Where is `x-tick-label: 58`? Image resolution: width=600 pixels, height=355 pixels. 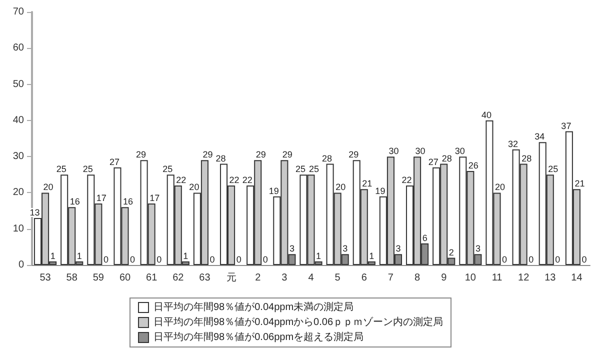 x-tick-label: 58 is located at coordinates (72, 278).